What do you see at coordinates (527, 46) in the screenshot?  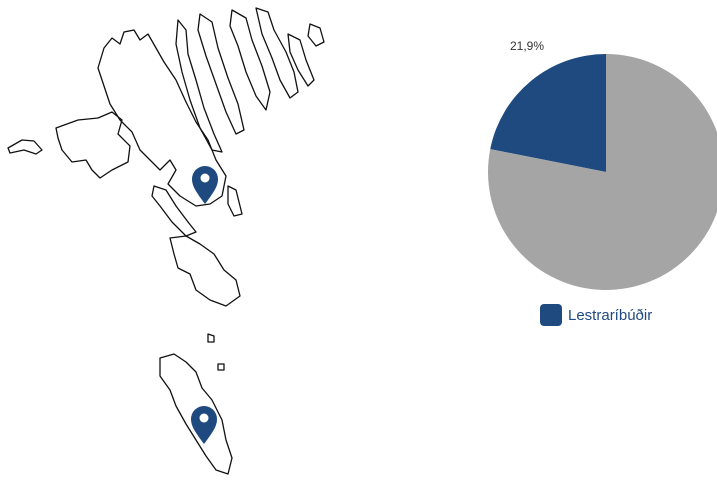 I see `data-label: 21,9%` at bounding box center [527, 46].